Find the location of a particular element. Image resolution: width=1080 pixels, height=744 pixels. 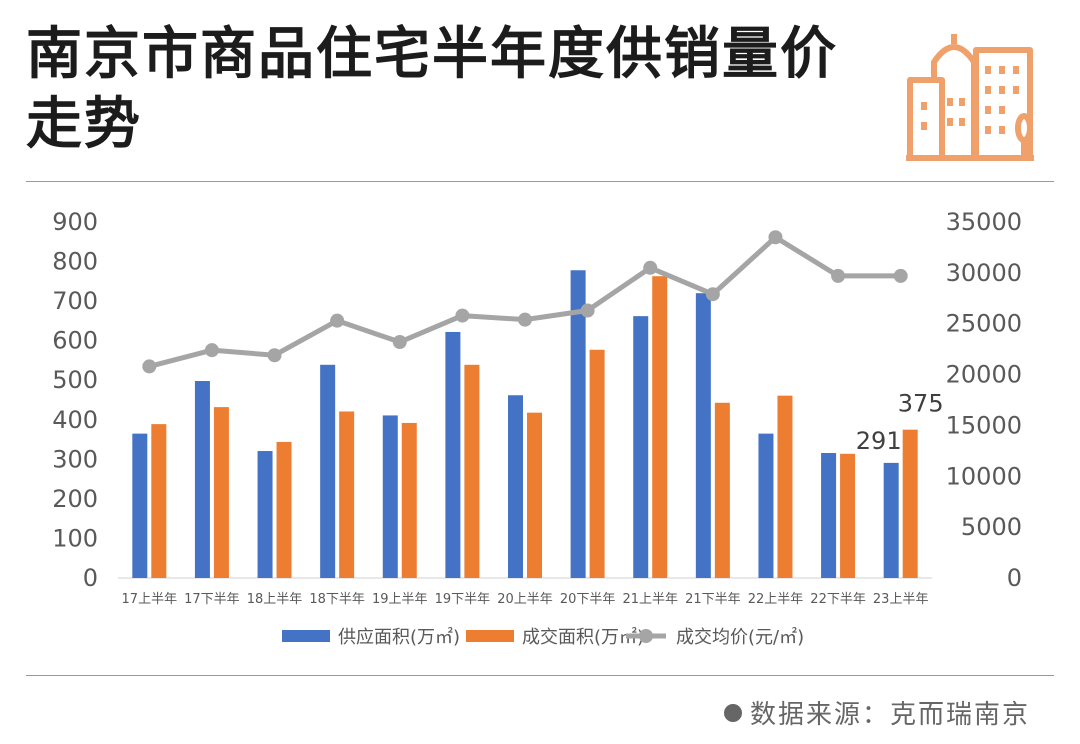

legend-supply-swatch is located at coordinates (306, 636).